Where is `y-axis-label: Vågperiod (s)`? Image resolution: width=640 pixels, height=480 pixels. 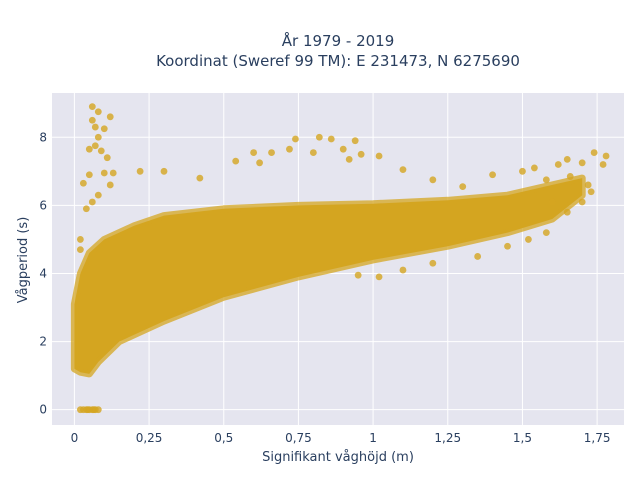 y-axis-label: Vågperiod (s) is located at coordinates (23, 260).